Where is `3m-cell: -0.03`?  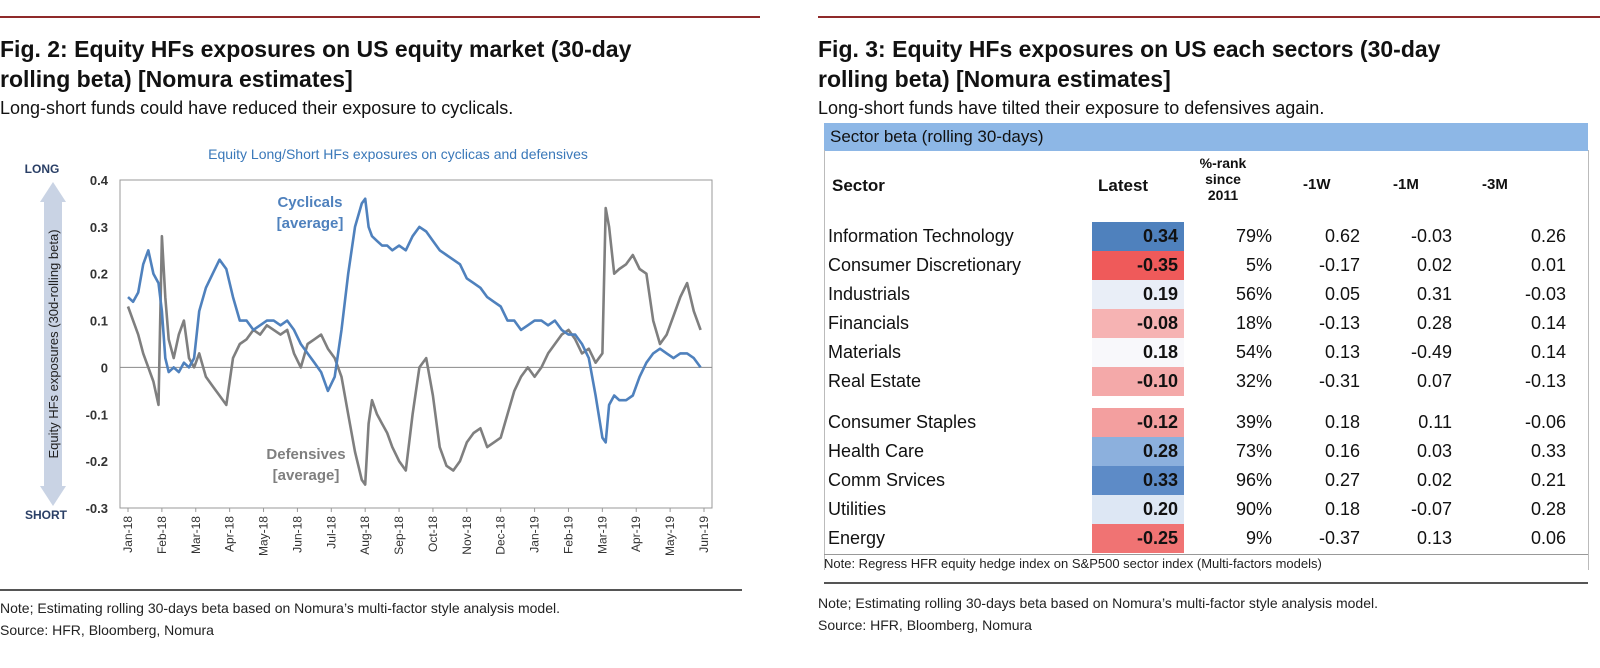 3m-cell: -0.03 is located at coordinates (1545, 294).